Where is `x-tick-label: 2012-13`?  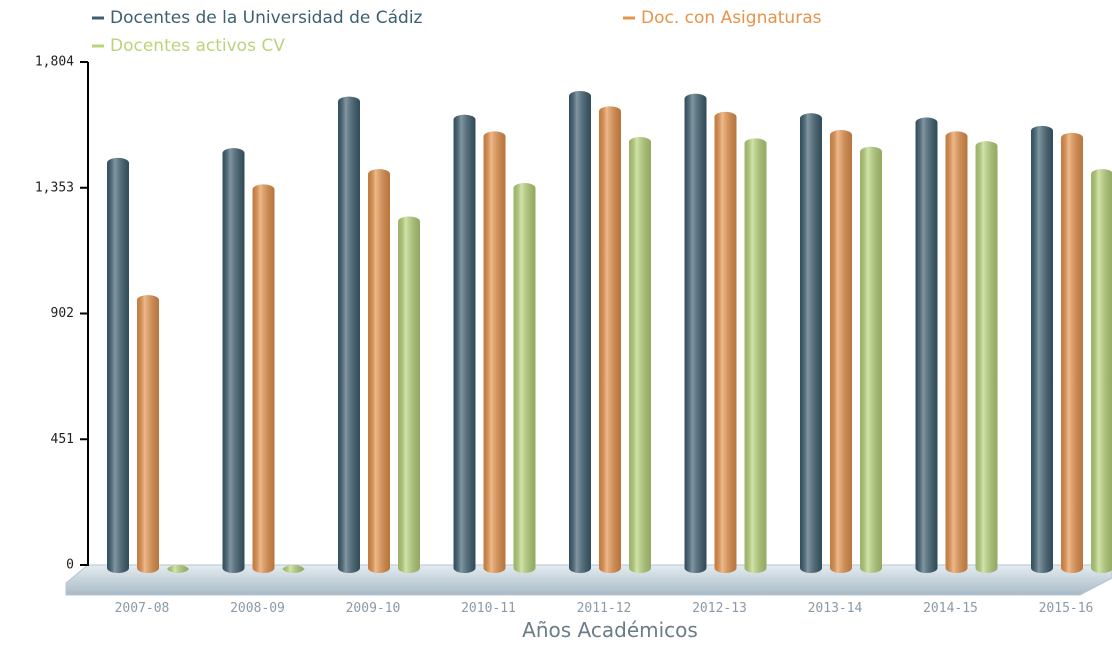
x-tick-label: 2012-13 is located at coordinates (719, 608).